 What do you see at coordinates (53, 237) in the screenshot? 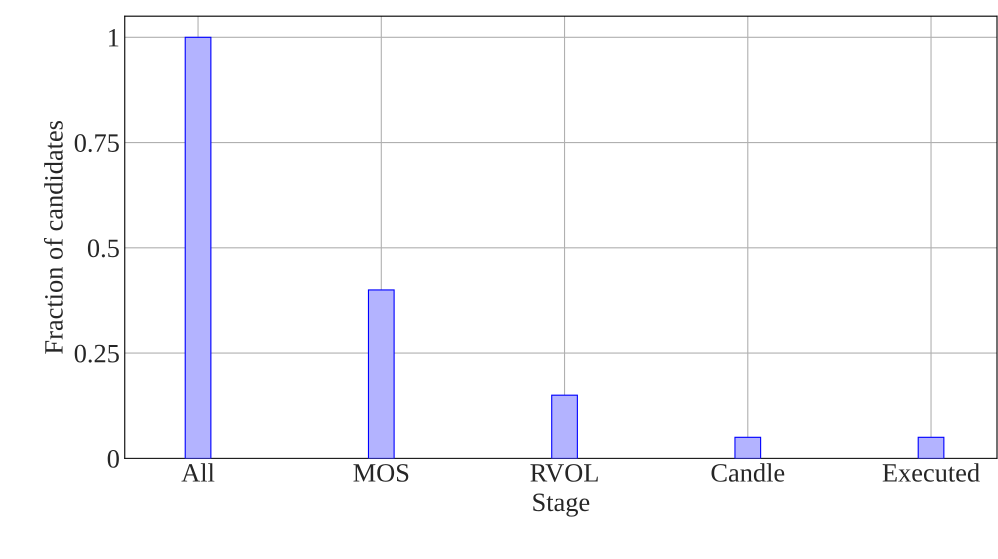
I see `y-axis-title: Fraction of candidates` at bounding box center [53, 237].